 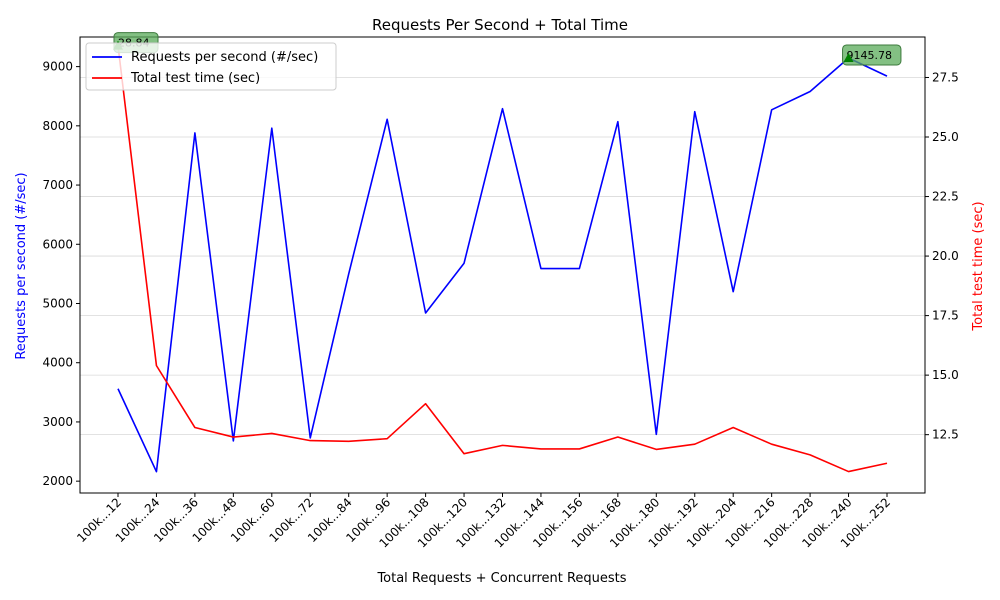 What do you see at coordinates (57, 185) in the screenshot?
I see `y-tick-label-left: 7000` at bounding box center [57, 185].